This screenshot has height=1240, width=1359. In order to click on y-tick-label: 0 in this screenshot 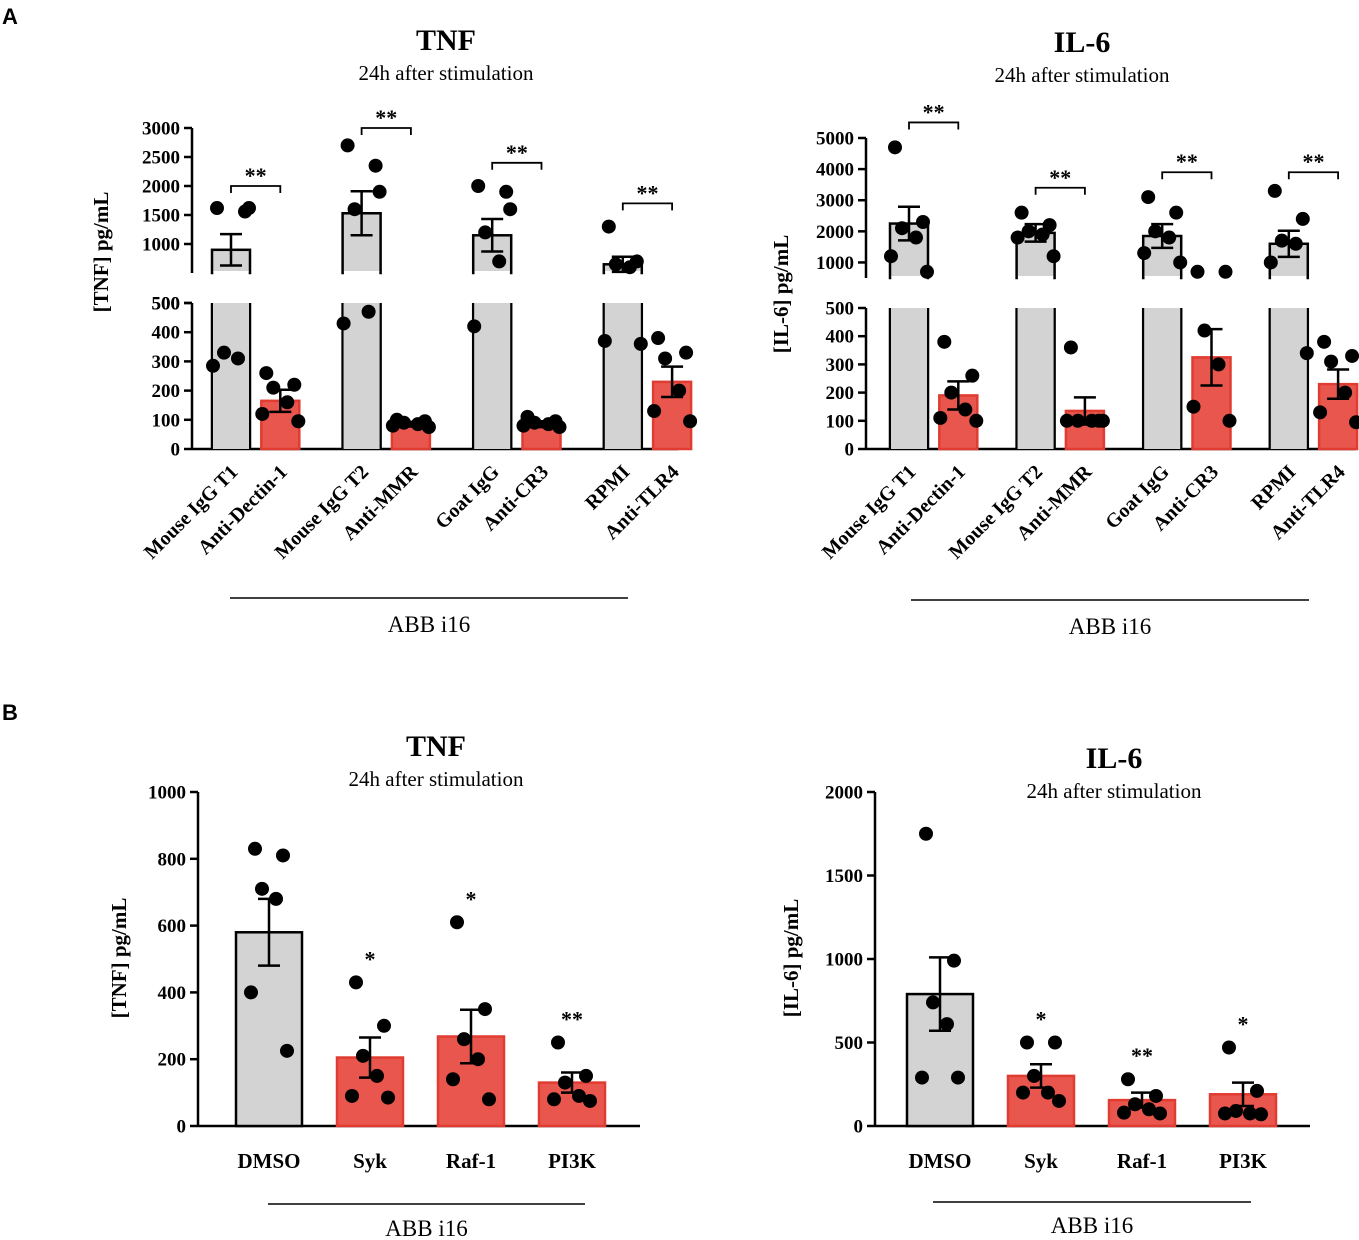, I will do `click(850, 450)`.